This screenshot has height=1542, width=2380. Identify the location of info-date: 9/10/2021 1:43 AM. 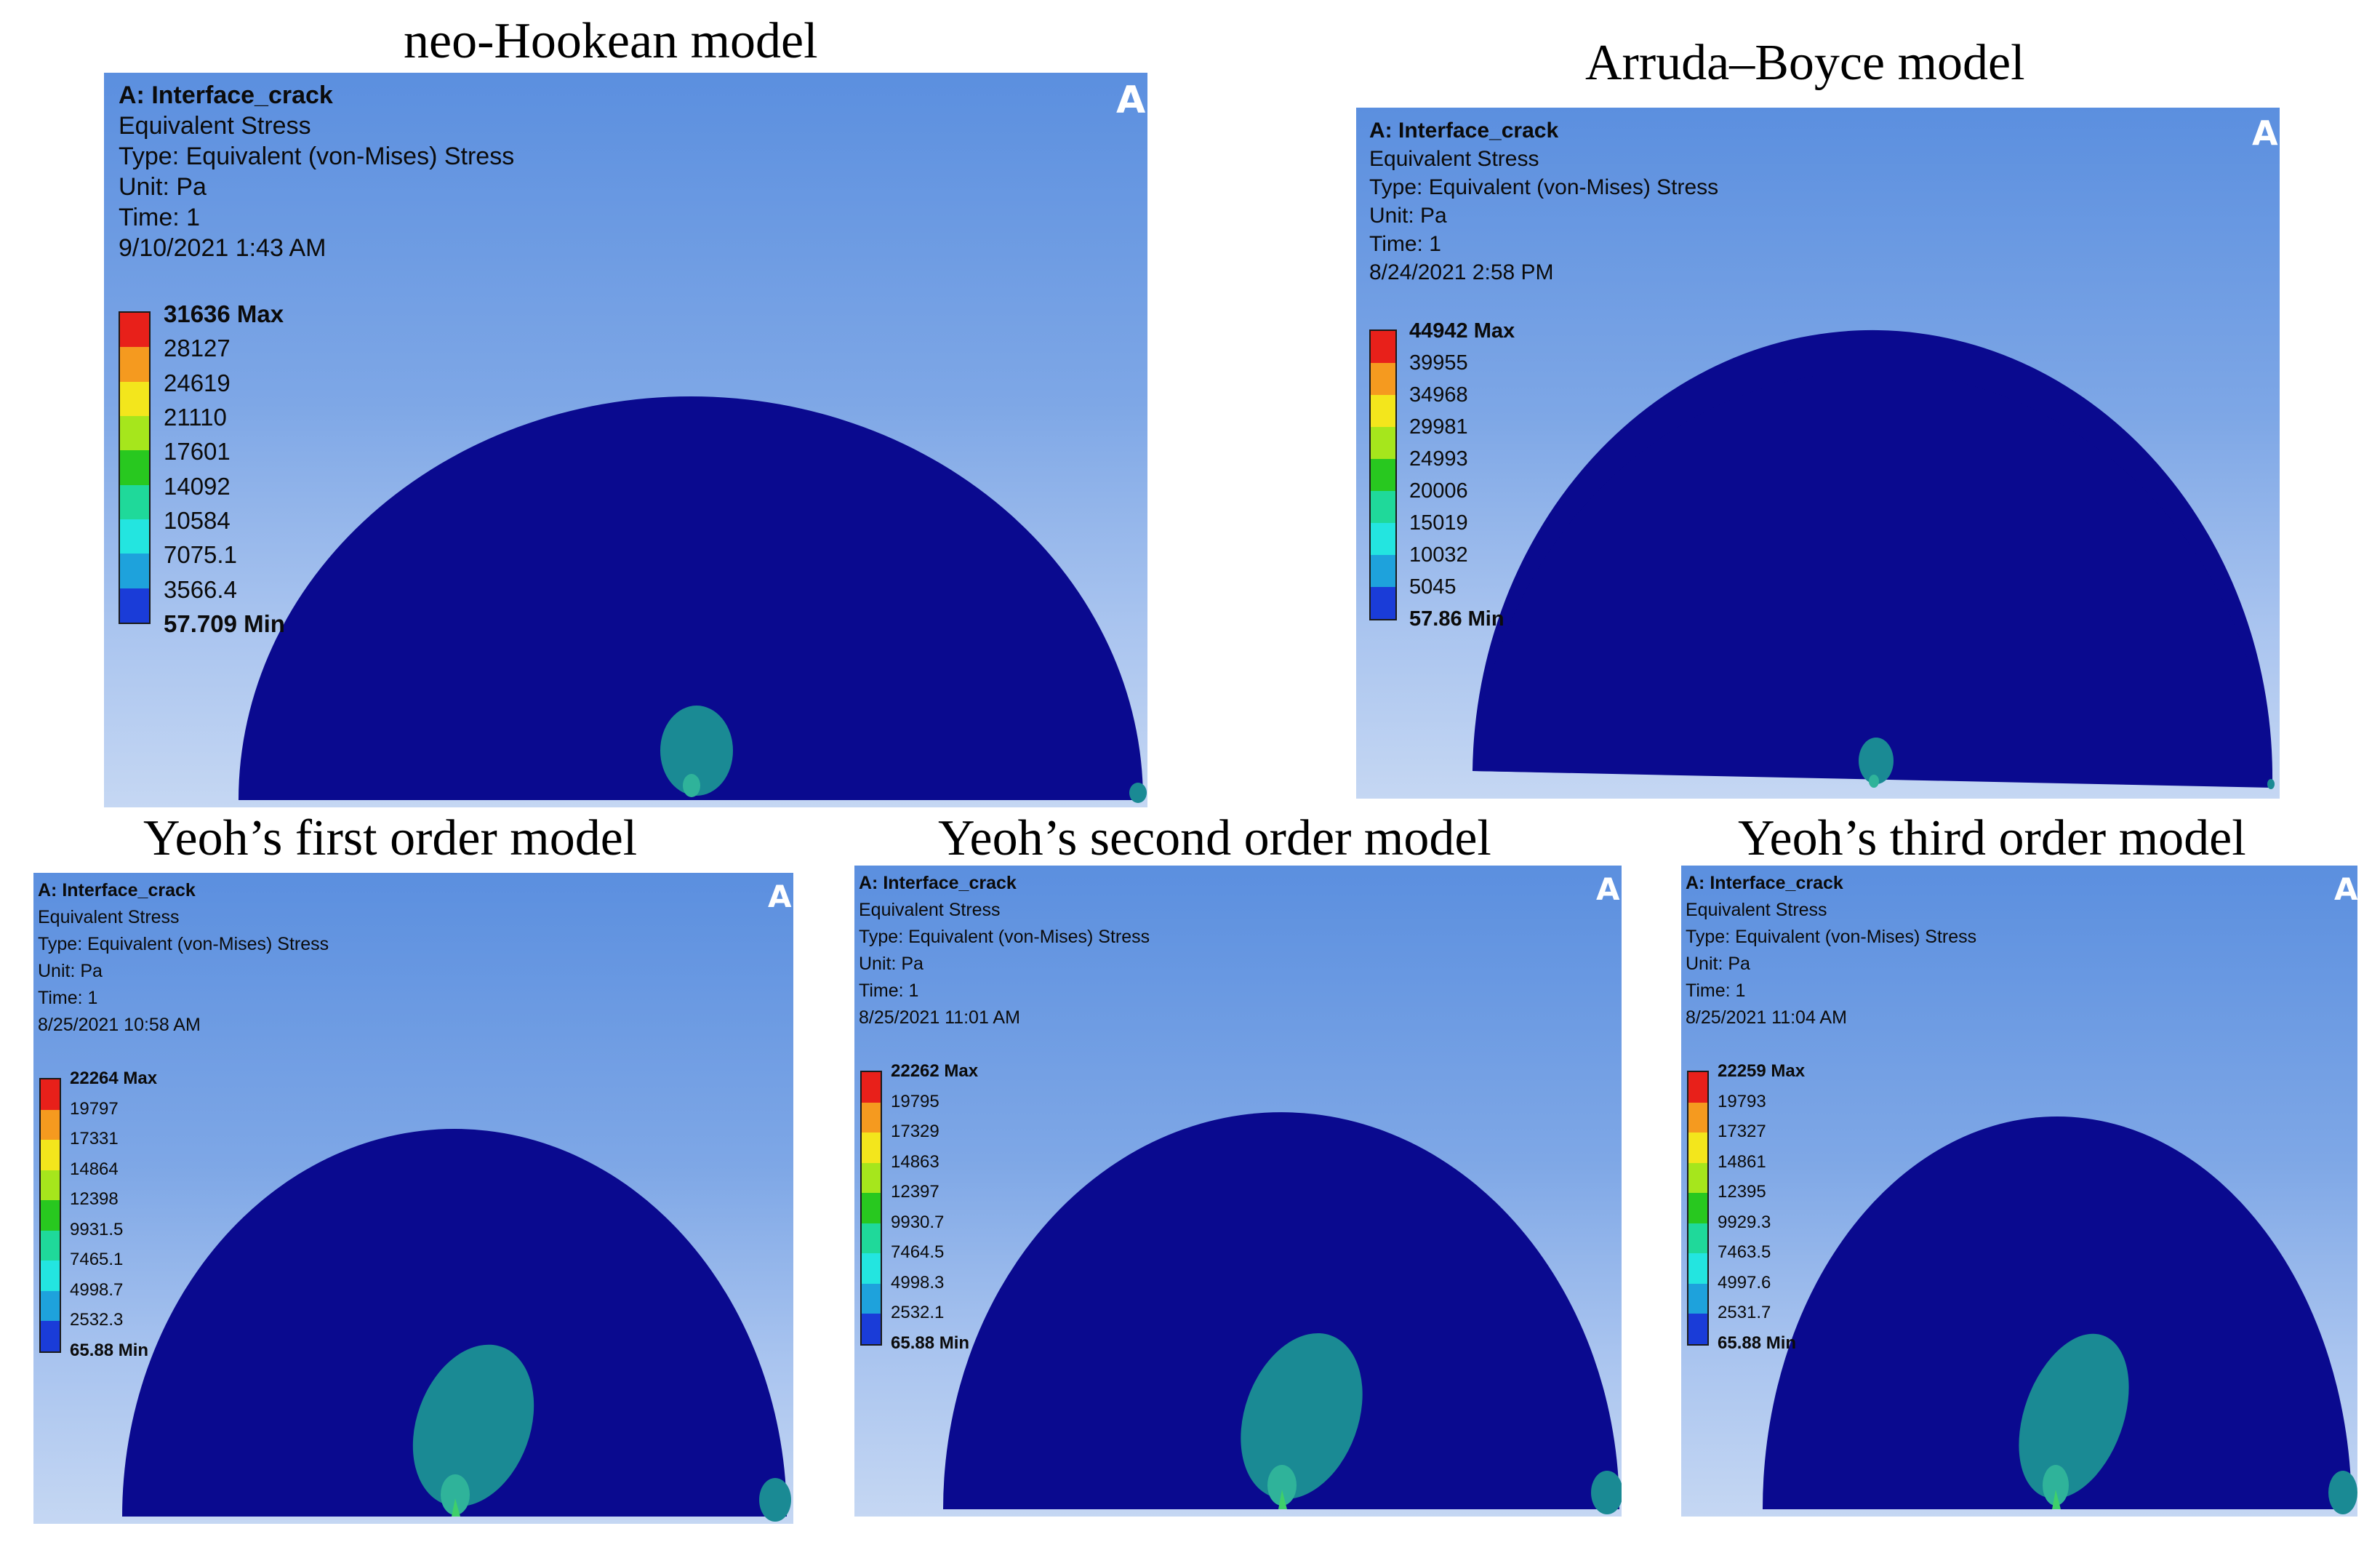
(222, 248).